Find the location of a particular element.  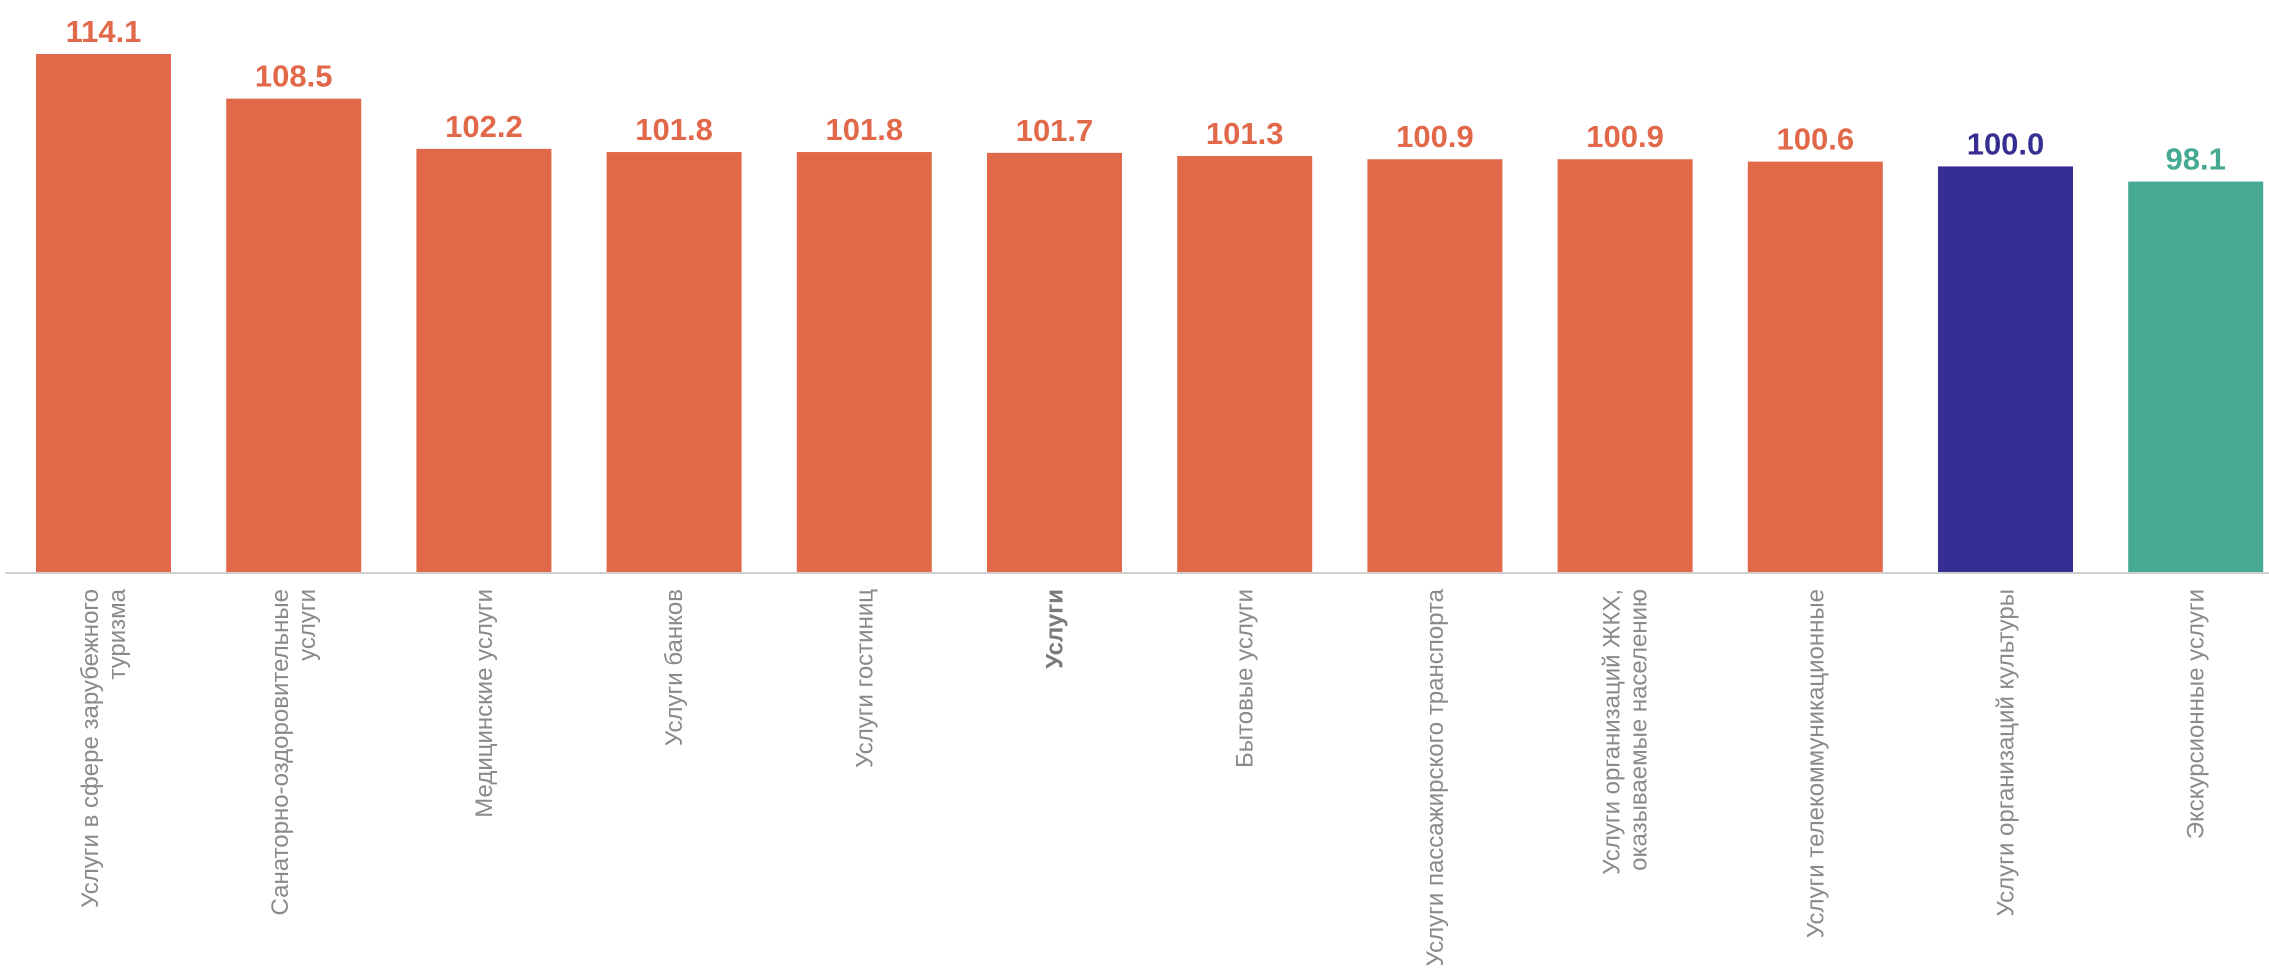

value-label-6: 101.7 is located at coordinates (1055, 130).